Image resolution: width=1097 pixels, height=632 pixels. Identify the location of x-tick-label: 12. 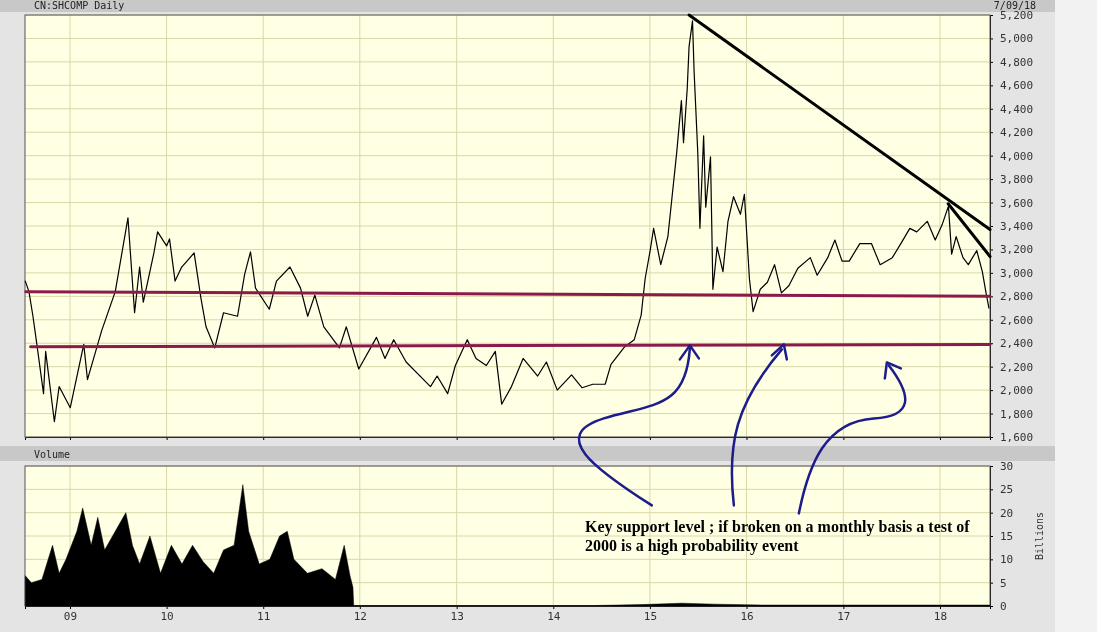
(360, 616).